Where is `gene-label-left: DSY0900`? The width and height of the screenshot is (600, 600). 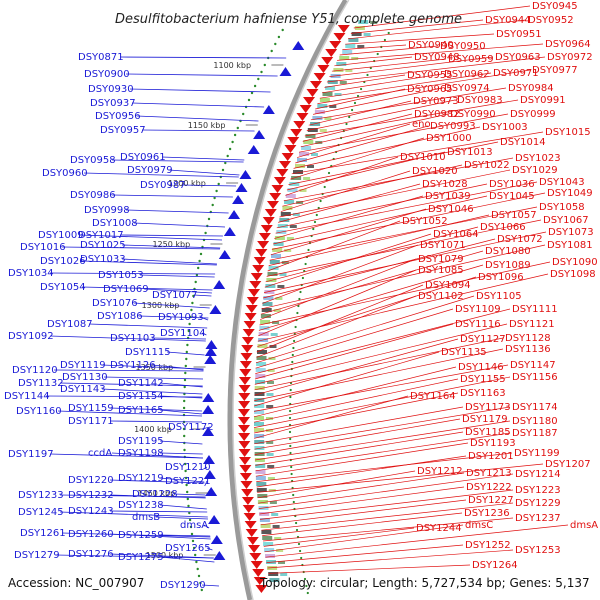 gene-label-left: DSY0900 is located at coordinates (107, 74).